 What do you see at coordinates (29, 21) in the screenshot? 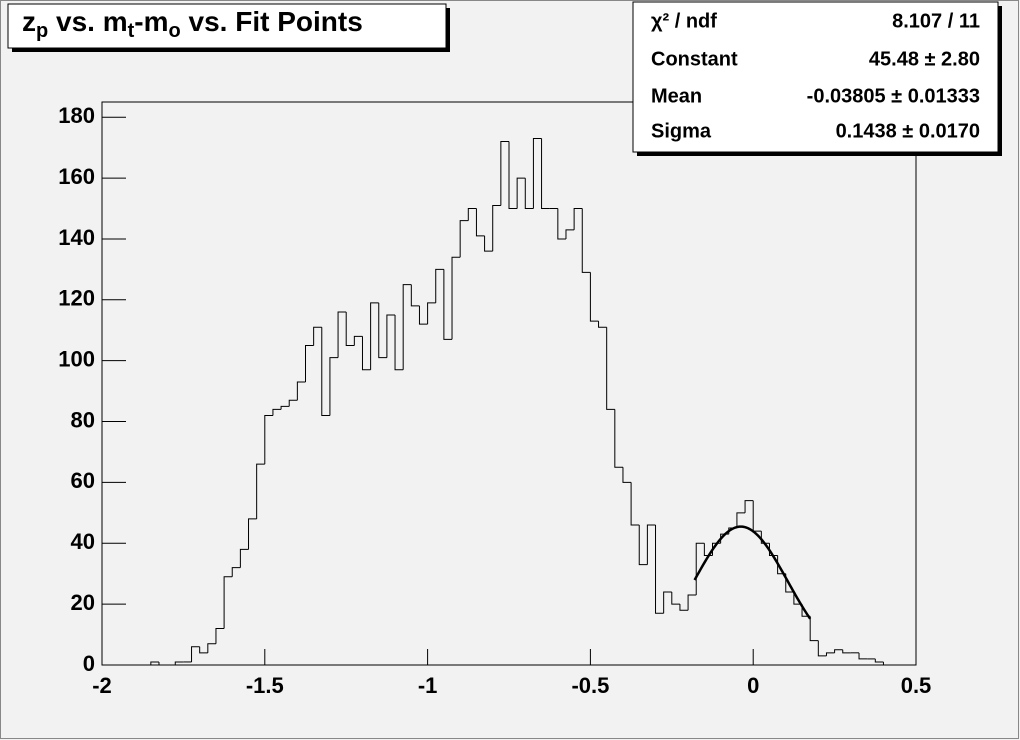
I see `title-text: z` at bounding box center [29, 21].